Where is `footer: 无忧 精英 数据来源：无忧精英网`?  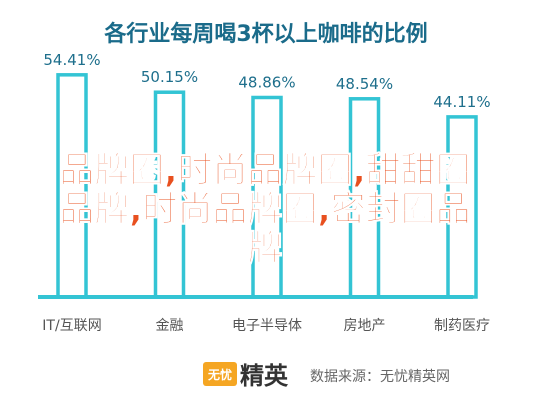
footer: 无忧 精英 数据来源：无忧精英网 is located at coordinates (326, 376).